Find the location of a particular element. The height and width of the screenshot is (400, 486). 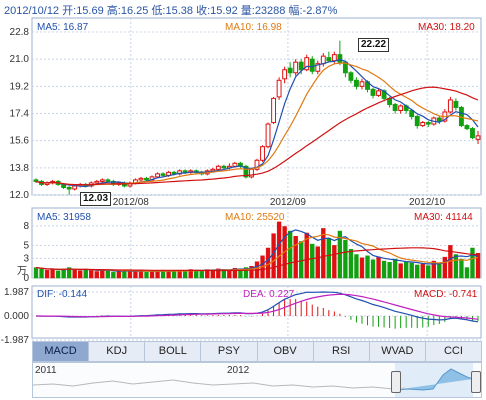

tab-obv: OBV is located at coordinates (286, 351).